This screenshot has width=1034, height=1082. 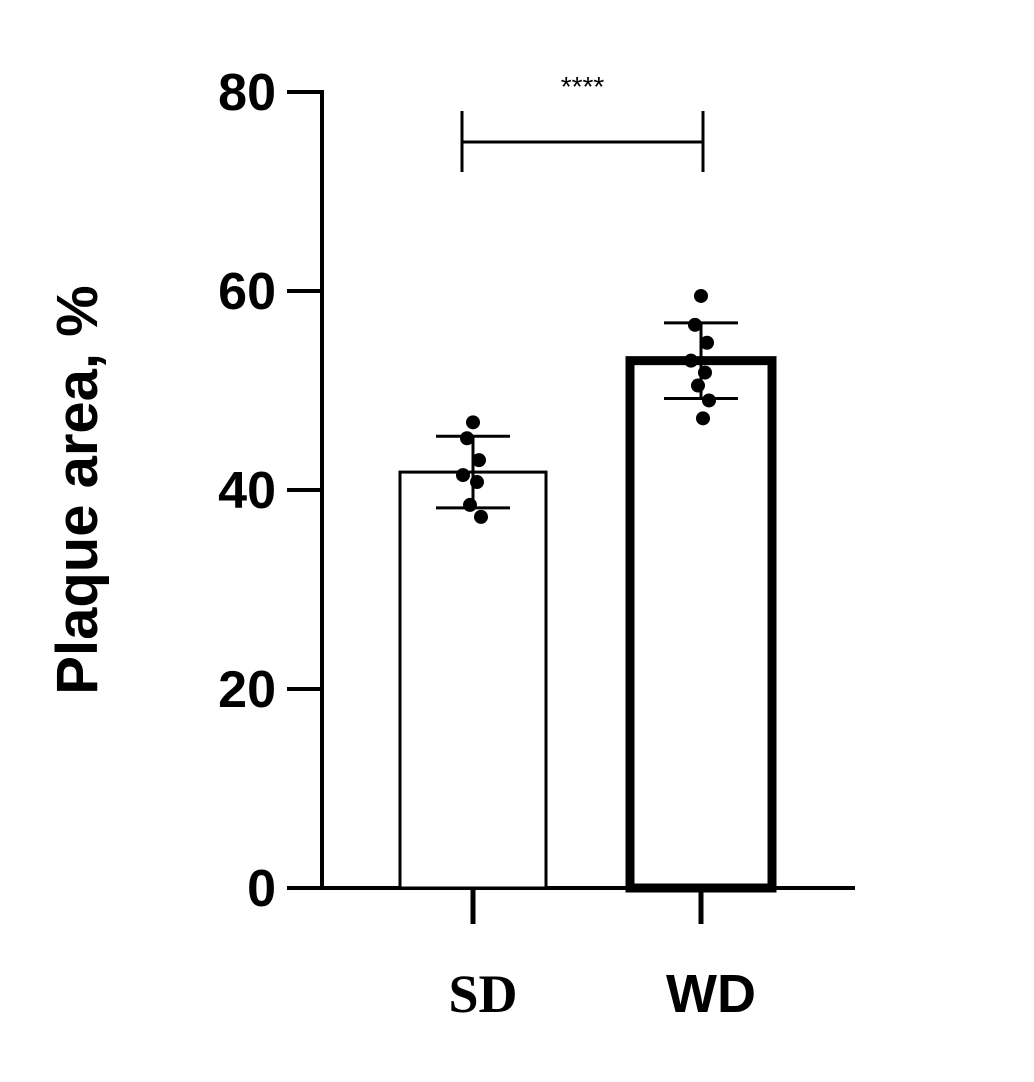 What do you see at coordinates (586, 406) in the screenshot?
I see `data-points` at bounding box center [586, 406].